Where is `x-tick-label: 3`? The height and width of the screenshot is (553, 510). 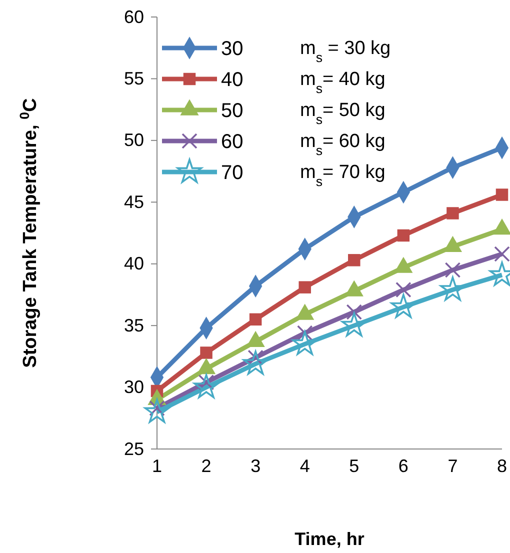 x-tick-label: 3 is located at coordinates (255, 466).